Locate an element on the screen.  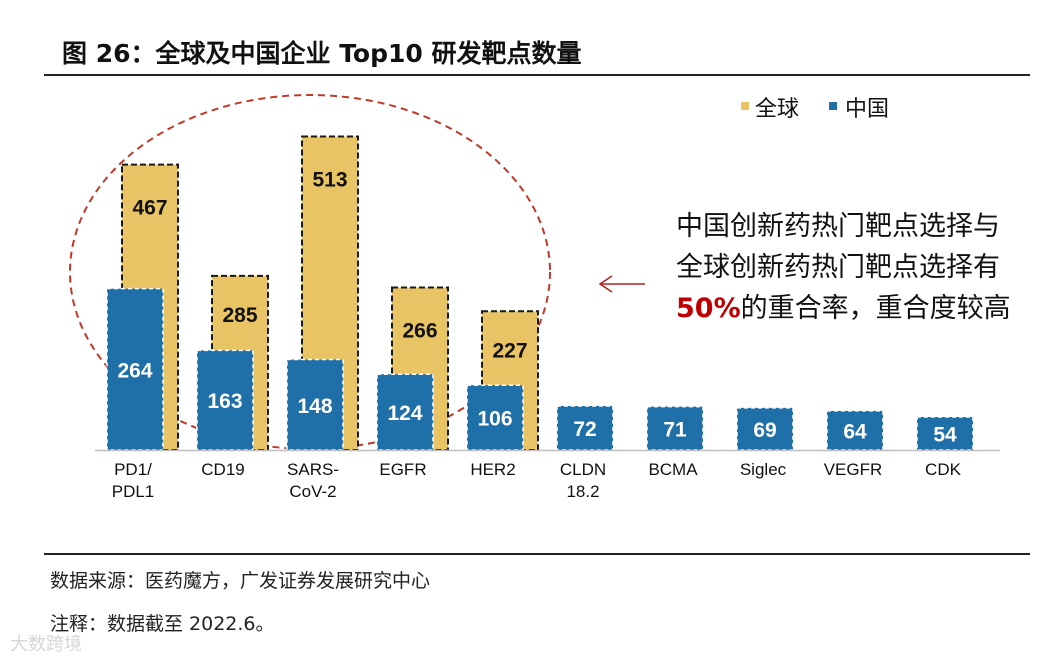
overlap-annotation: 中国创新药热门靶点选择与全球创新药热门靶点选择有 50%的重合率，重合度较高 is located at coordinates (846, 267).